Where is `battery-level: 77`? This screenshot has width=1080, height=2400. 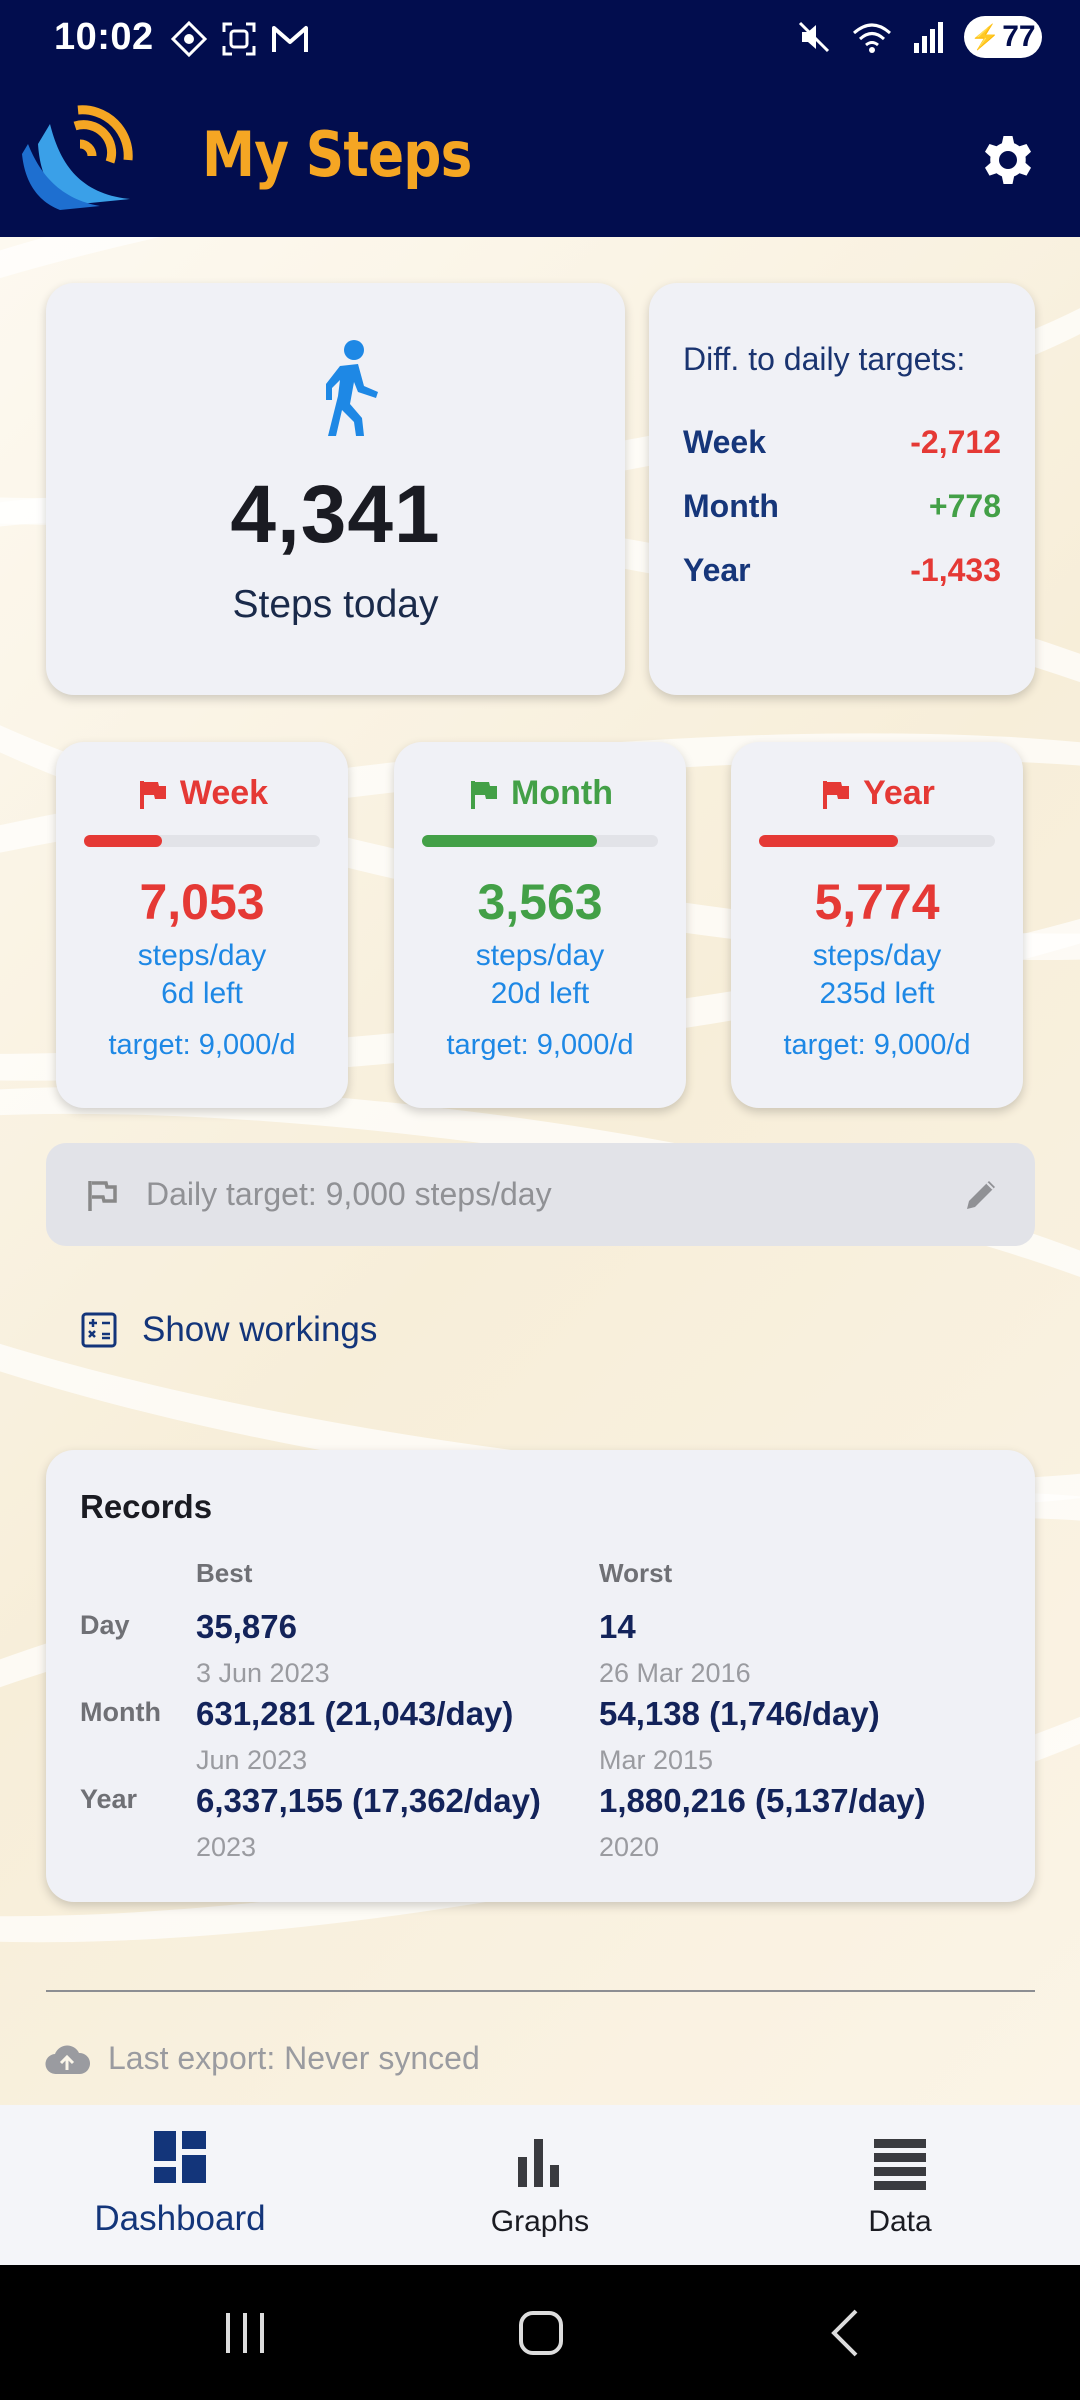 battery-level: 77 is located at coordinates (1019, 36).